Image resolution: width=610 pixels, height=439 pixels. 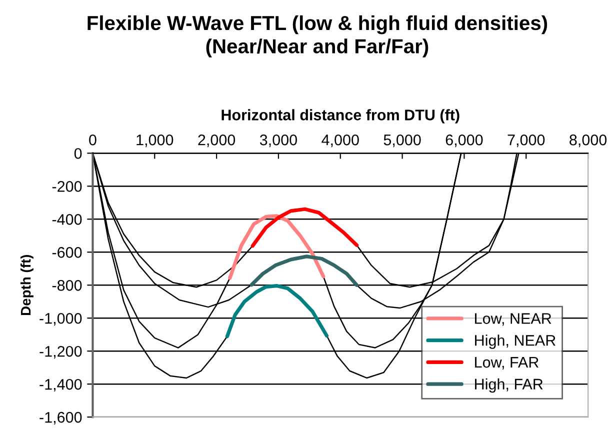 What do you see at coordinates (67, 252) in the screenshot?
I see `y-tick-label: -600` at bounding box center [67, 252].